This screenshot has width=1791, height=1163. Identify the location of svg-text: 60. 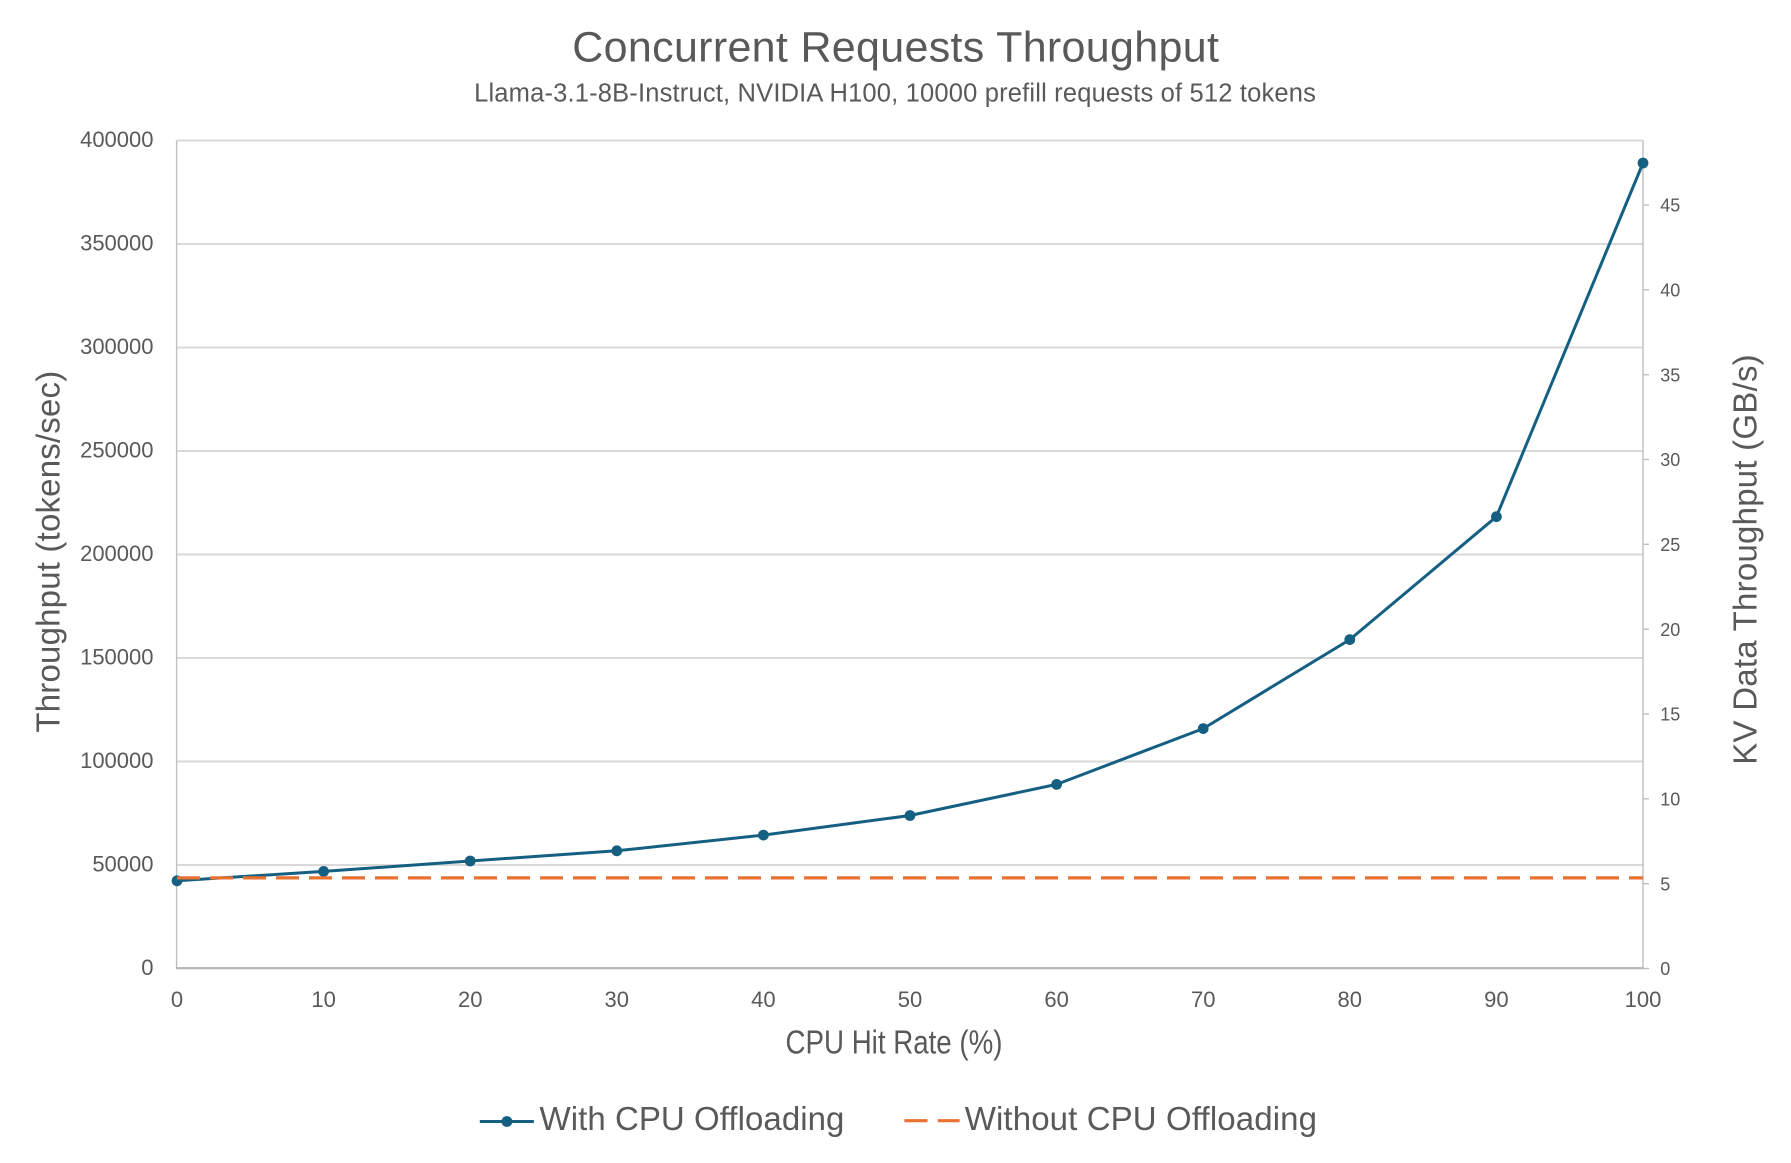
(1056, 999).